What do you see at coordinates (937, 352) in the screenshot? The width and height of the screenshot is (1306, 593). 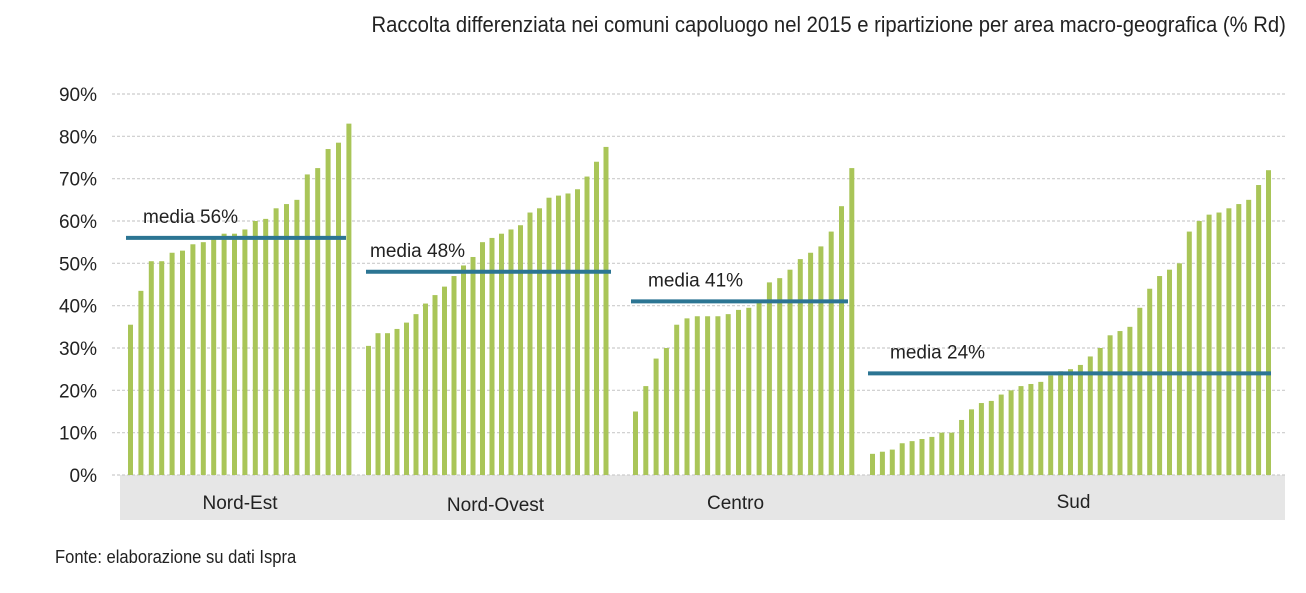 I see `mean-label: media 24%` at bounding box center [937, 352].